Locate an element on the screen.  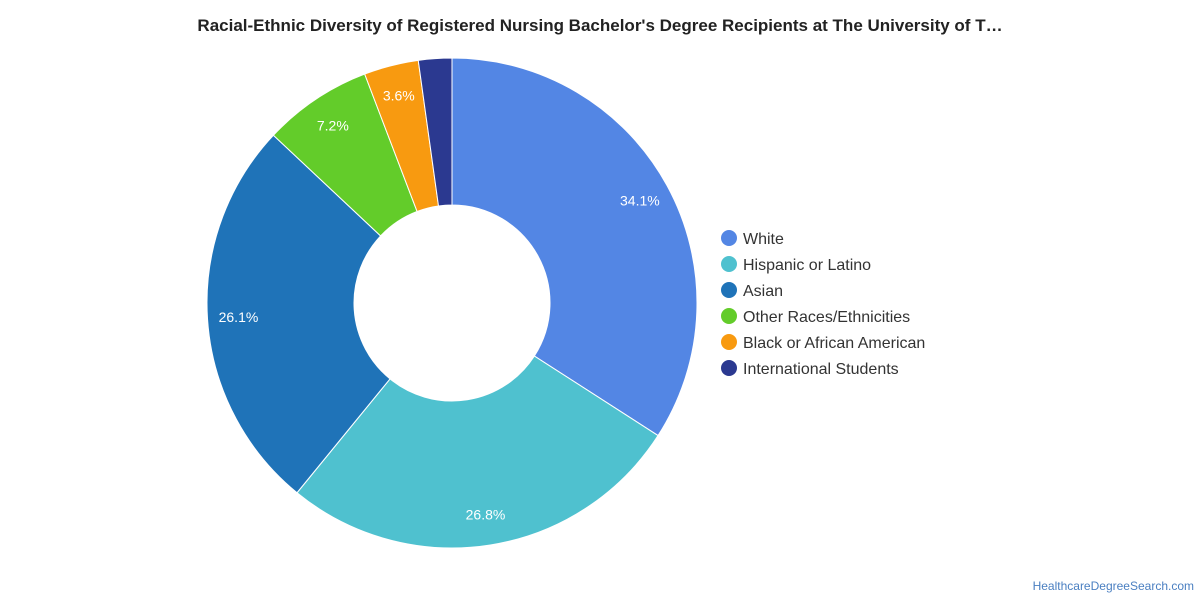
legend-item-white: White is located at coordinates (752, 239).